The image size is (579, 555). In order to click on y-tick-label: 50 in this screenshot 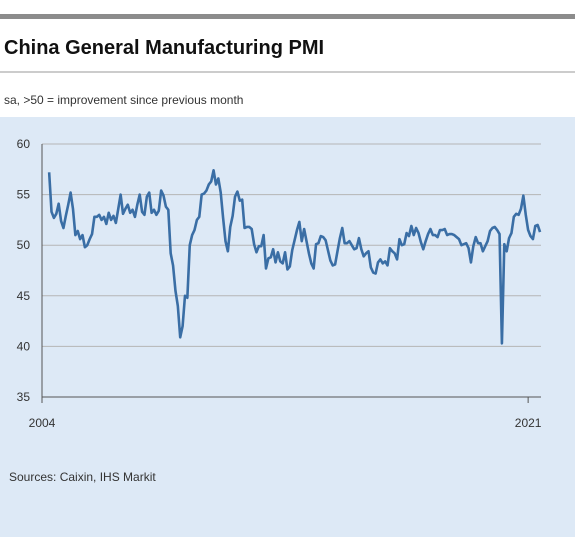, I will do `click(24, 245)`.